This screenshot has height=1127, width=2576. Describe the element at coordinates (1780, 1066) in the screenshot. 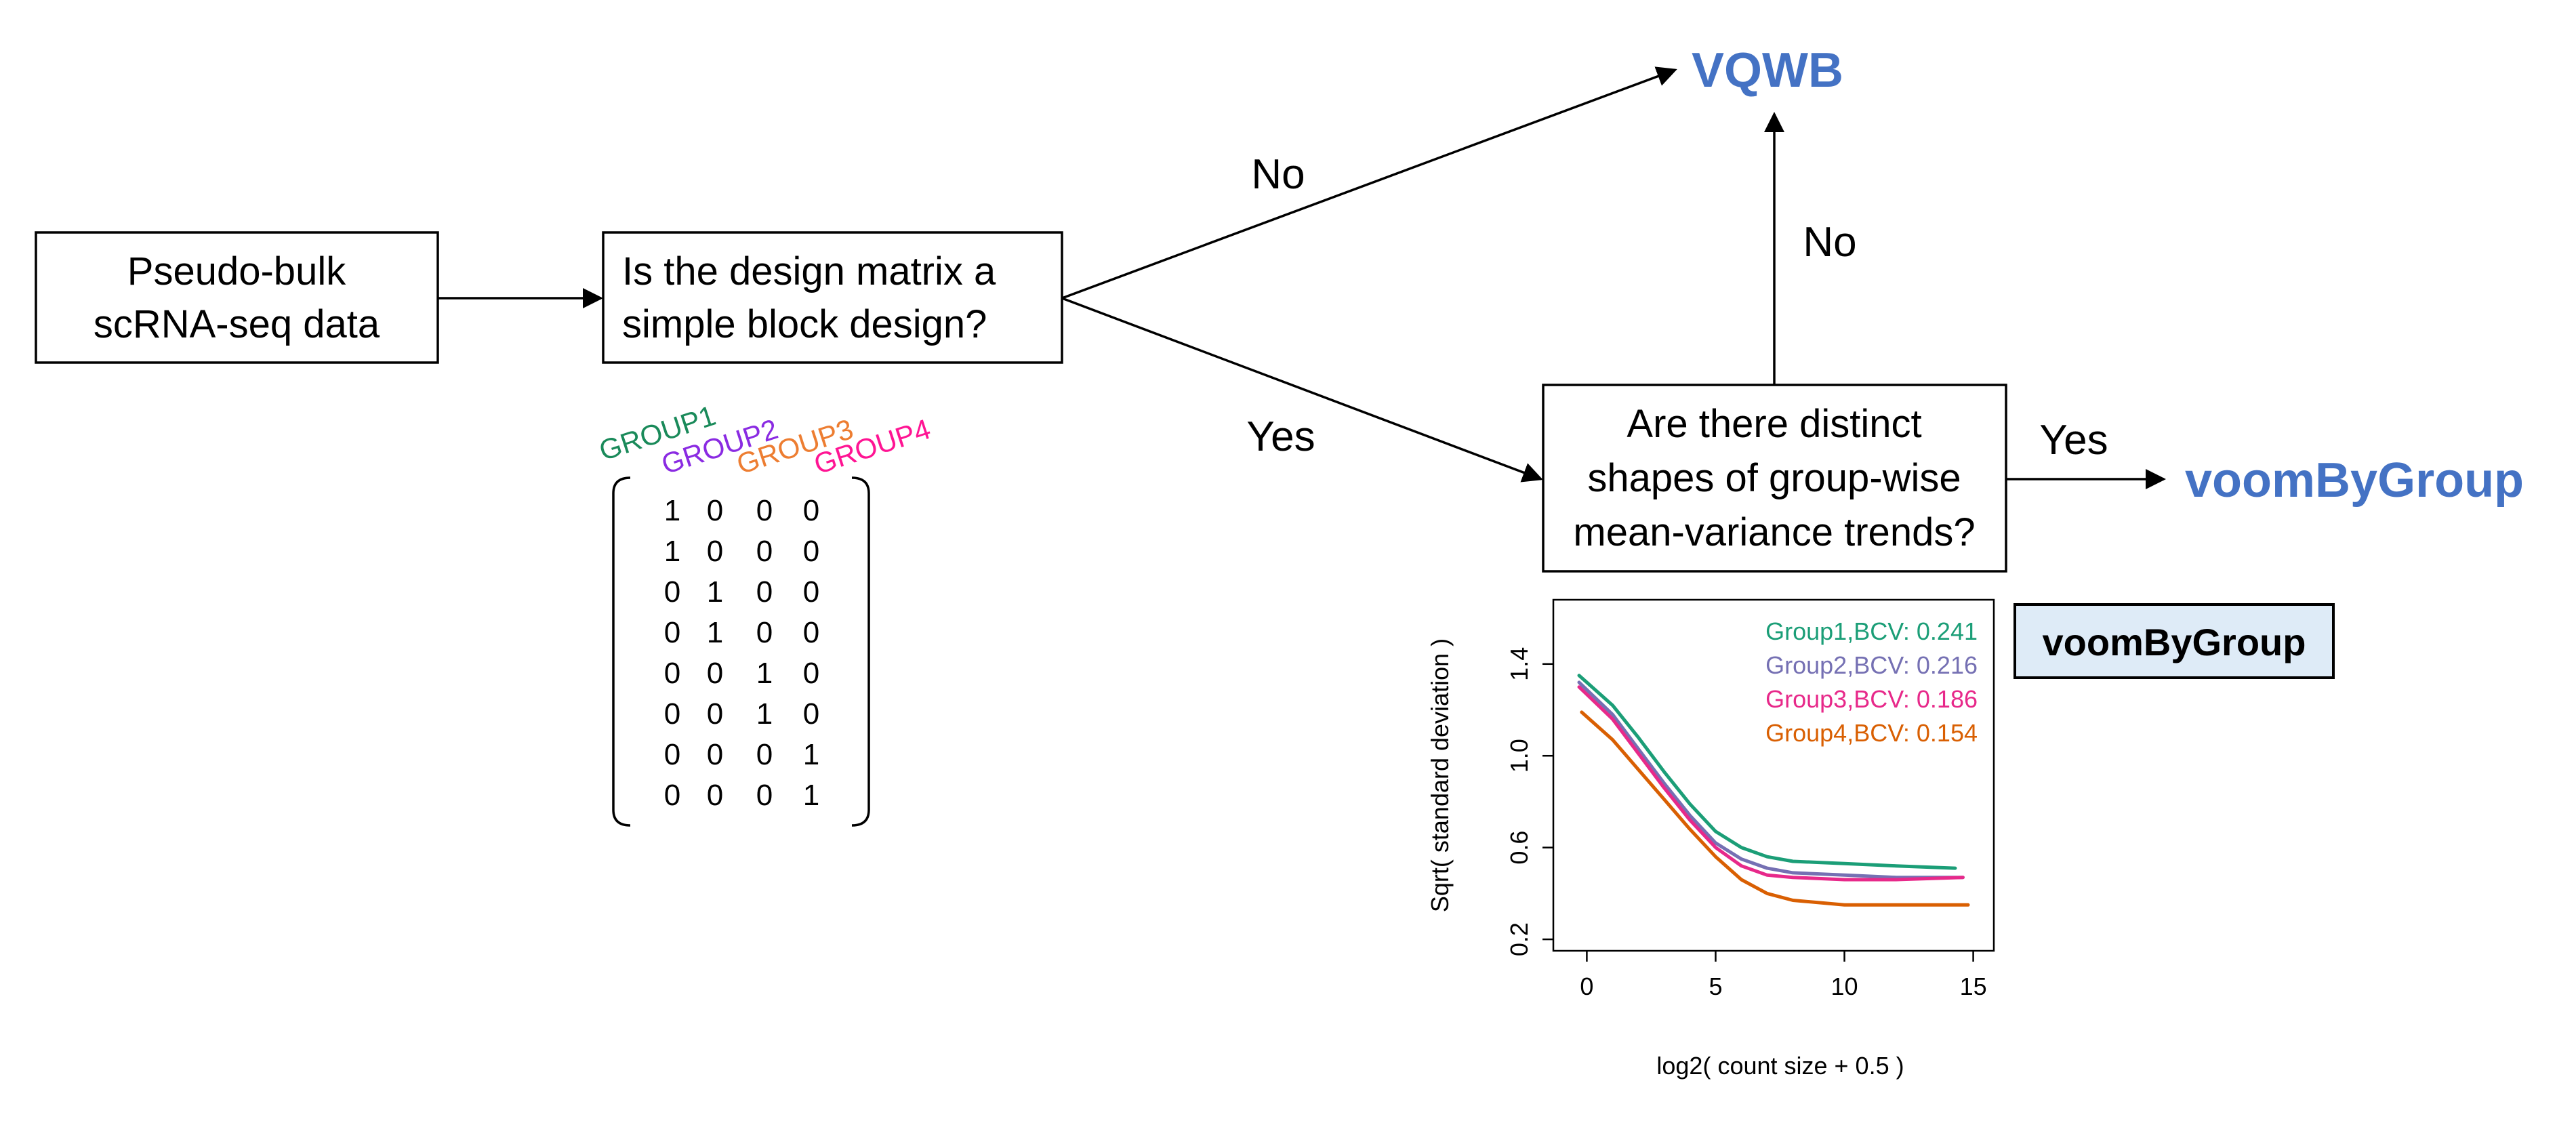

I see `x-axis-title: log2( count size + 0.5 )` at that location.